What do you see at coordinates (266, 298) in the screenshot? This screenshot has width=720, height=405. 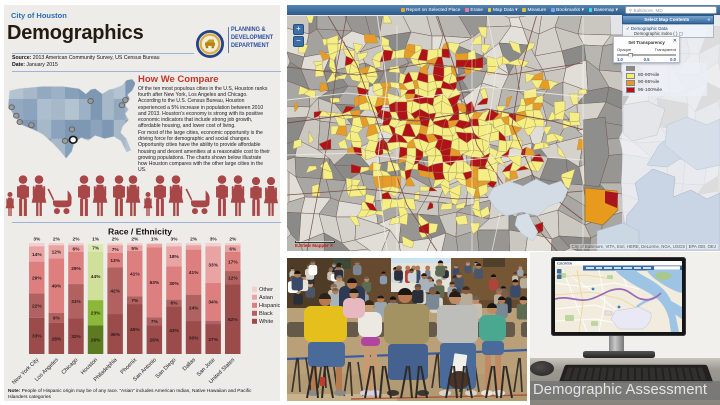 I see `svg-text: Asian` at bounding box center [266, 298].